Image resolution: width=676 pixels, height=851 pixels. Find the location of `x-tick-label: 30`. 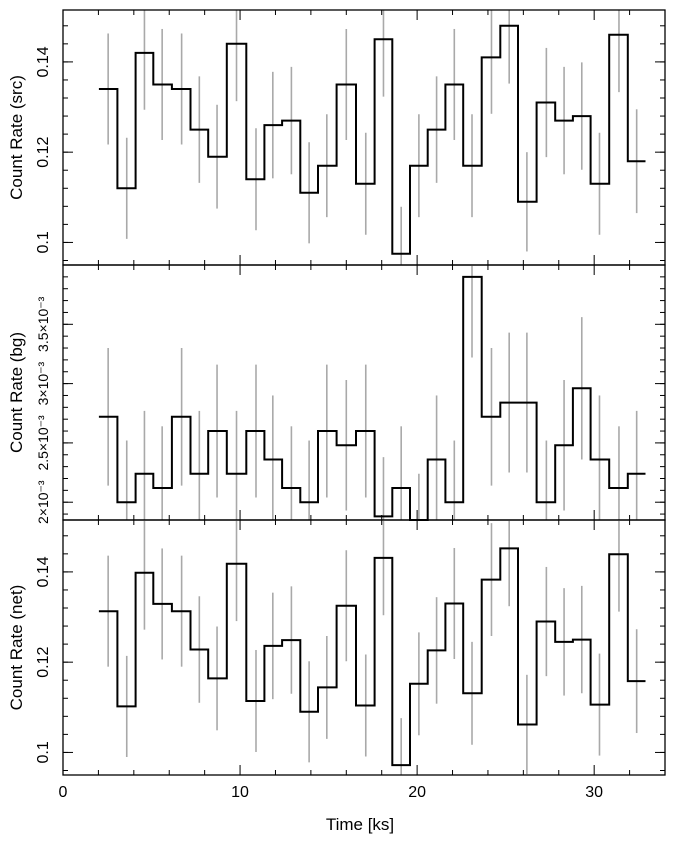

x-tick-label: 30 is located at coordinates (594, 792).